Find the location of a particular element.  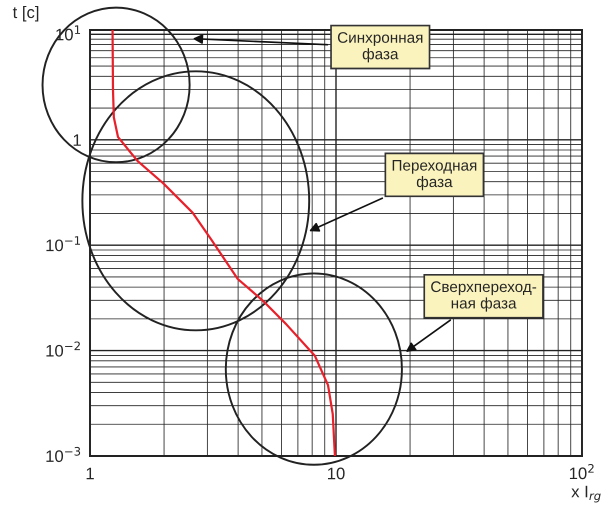

x-axis-title: x I$_{rg}$ is located at coordinates (586, 494).